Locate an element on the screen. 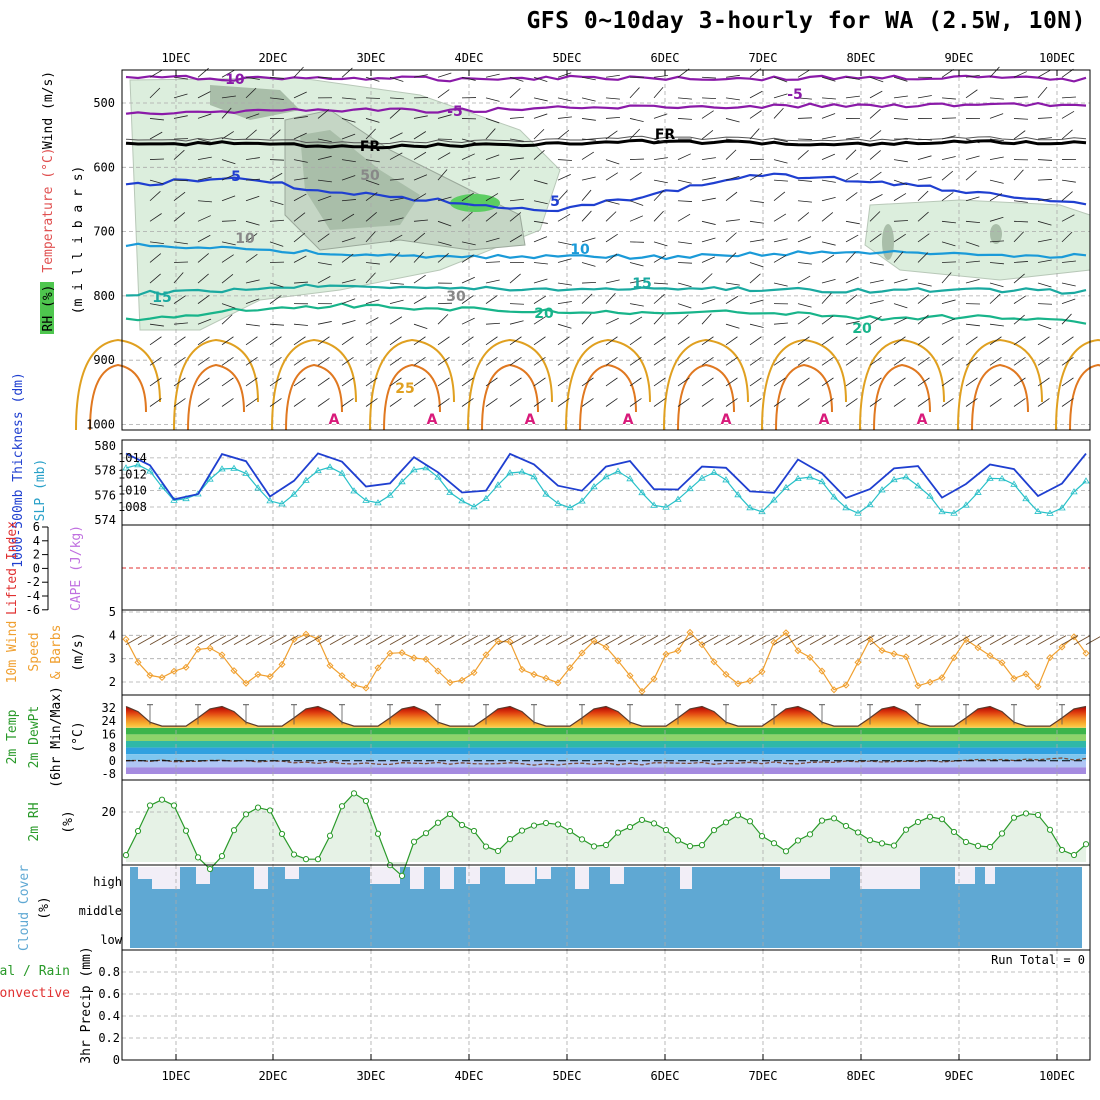 The image size is (1100, 1100). chart-title: GFS 0~10day 3-hourly for WA (2.5W, 10N) is located at coordinates (806, 21).